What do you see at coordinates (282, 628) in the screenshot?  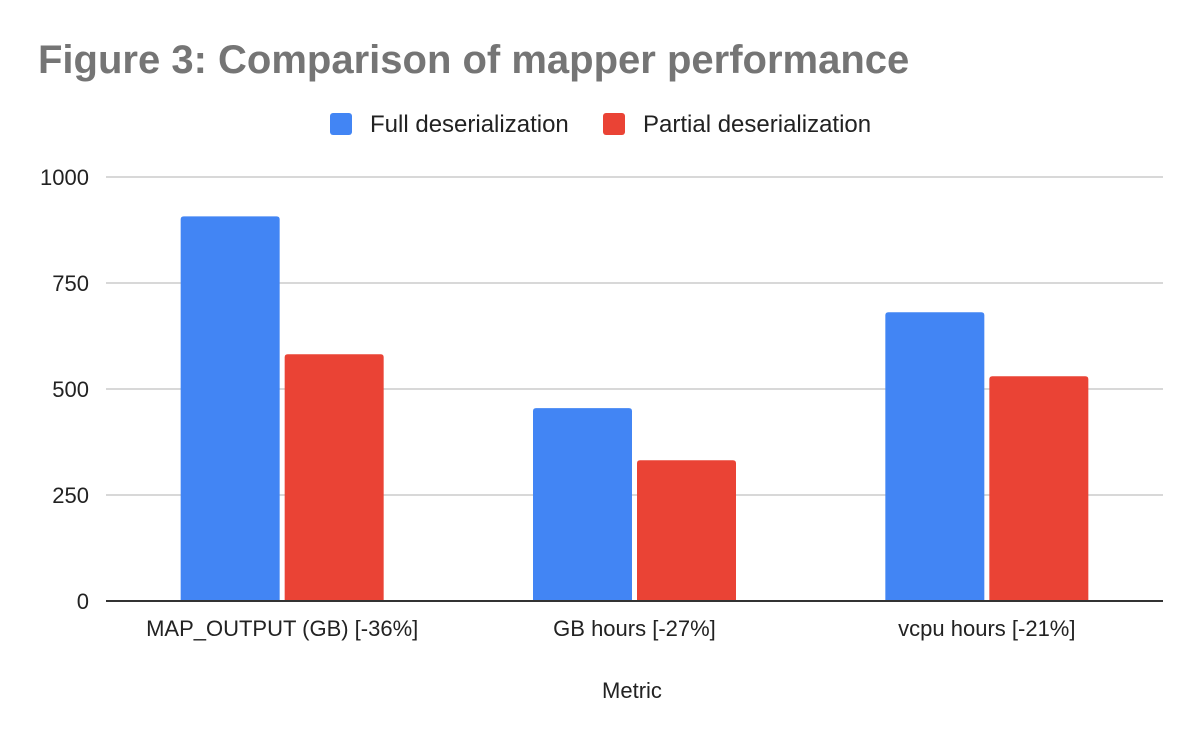 I see `x-tick-label-0: MAP_OUTPUT (GB) [-36%]` at bounding box center [282, 628].